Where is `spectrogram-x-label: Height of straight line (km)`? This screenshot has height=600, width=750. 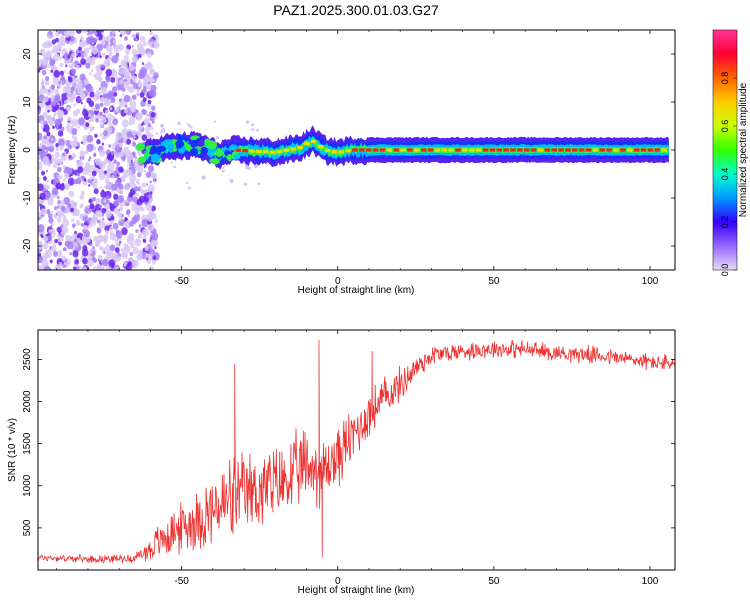
spectrogram-x-label: Height of straight line (km) is located at coordinates (356, 290).